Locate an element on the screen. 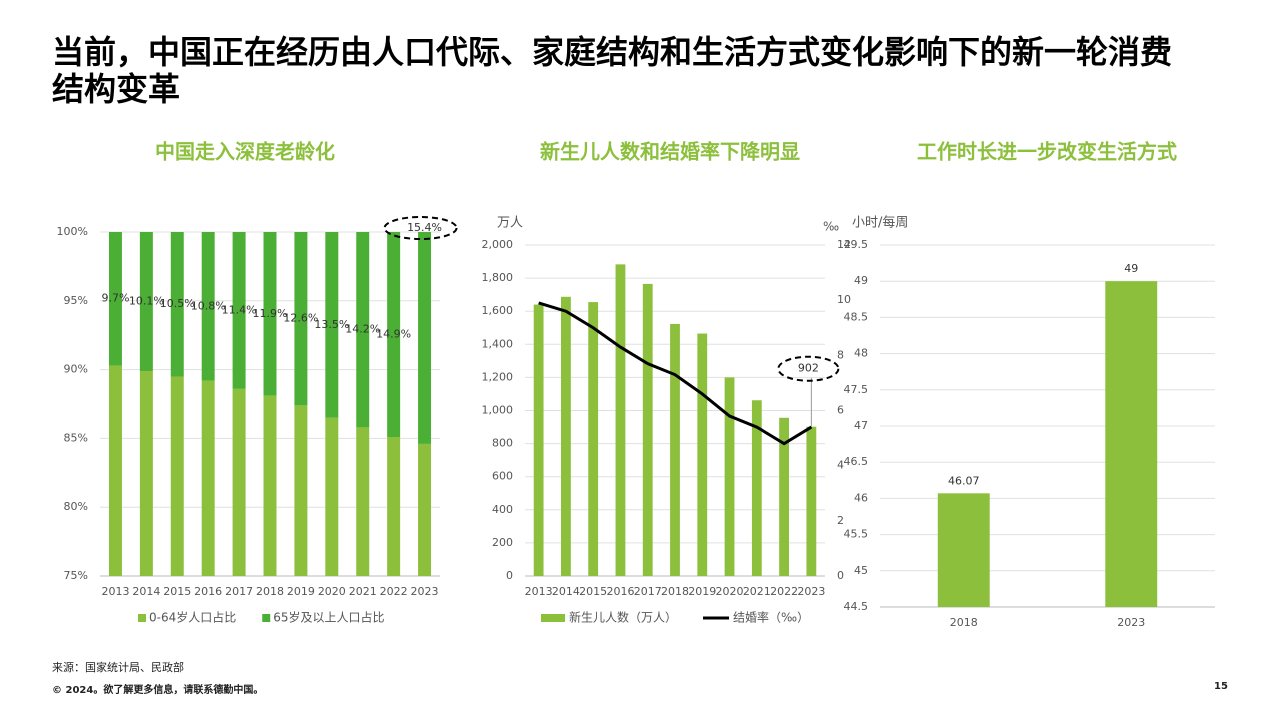  source: 来源：国家统计局、民政部 is located at coordinates (118, 667).